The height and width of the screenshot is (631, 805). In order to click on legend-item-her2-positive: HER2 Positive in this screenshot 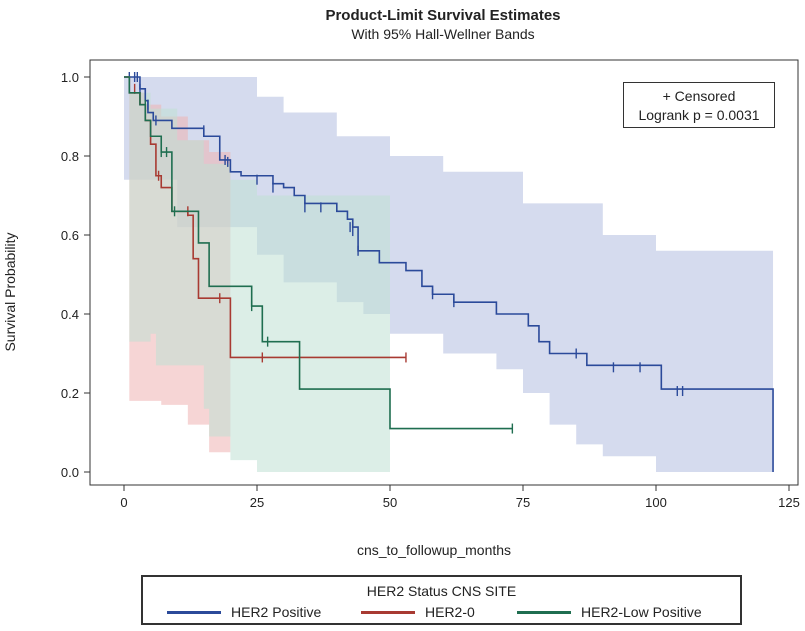, I will do `click(244, 612)`.